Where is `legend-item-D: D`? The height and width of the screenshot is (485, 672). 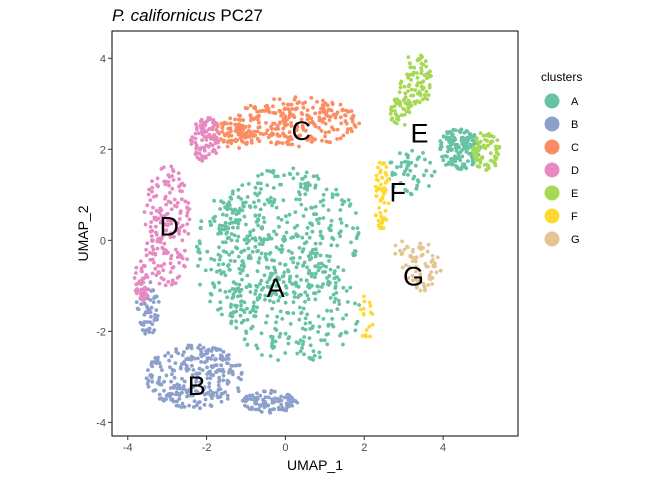 legend-item-D: D is located at coordinates (561, 170).